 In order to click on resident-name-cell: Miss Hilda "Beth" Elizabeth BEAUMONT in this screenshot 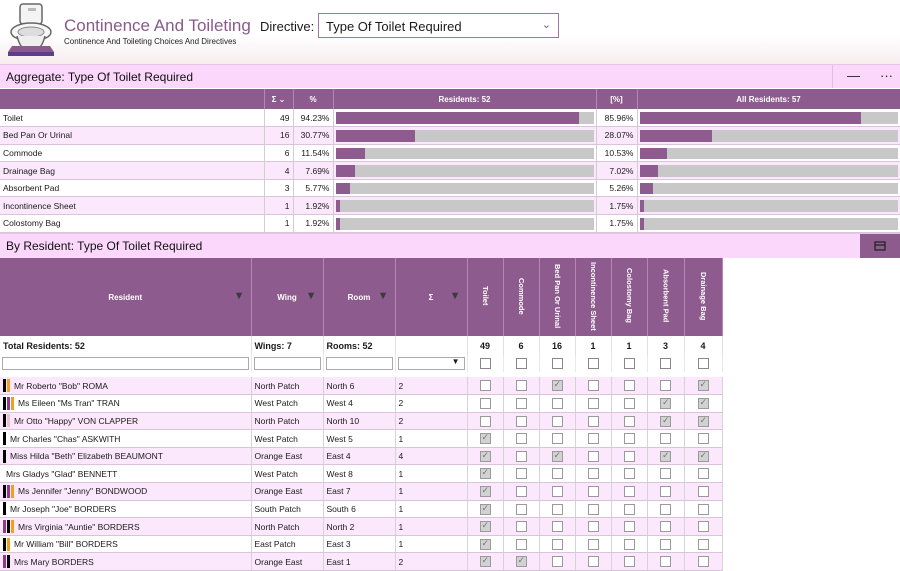, I will do `click(126, 456)`.